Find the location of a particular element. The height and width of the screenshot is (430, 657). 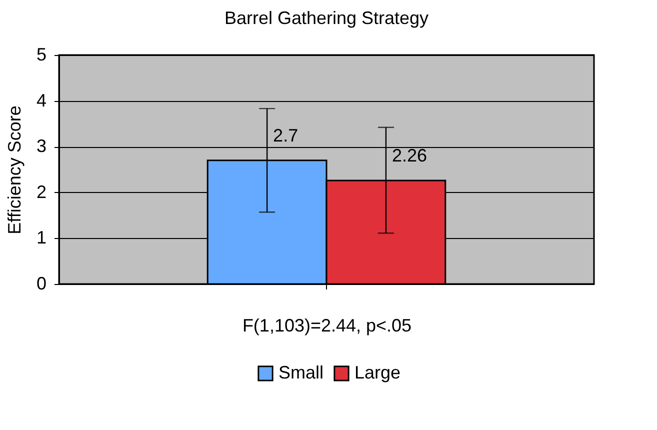

y-tick-label: 0 is located at coordinates (41, 284).